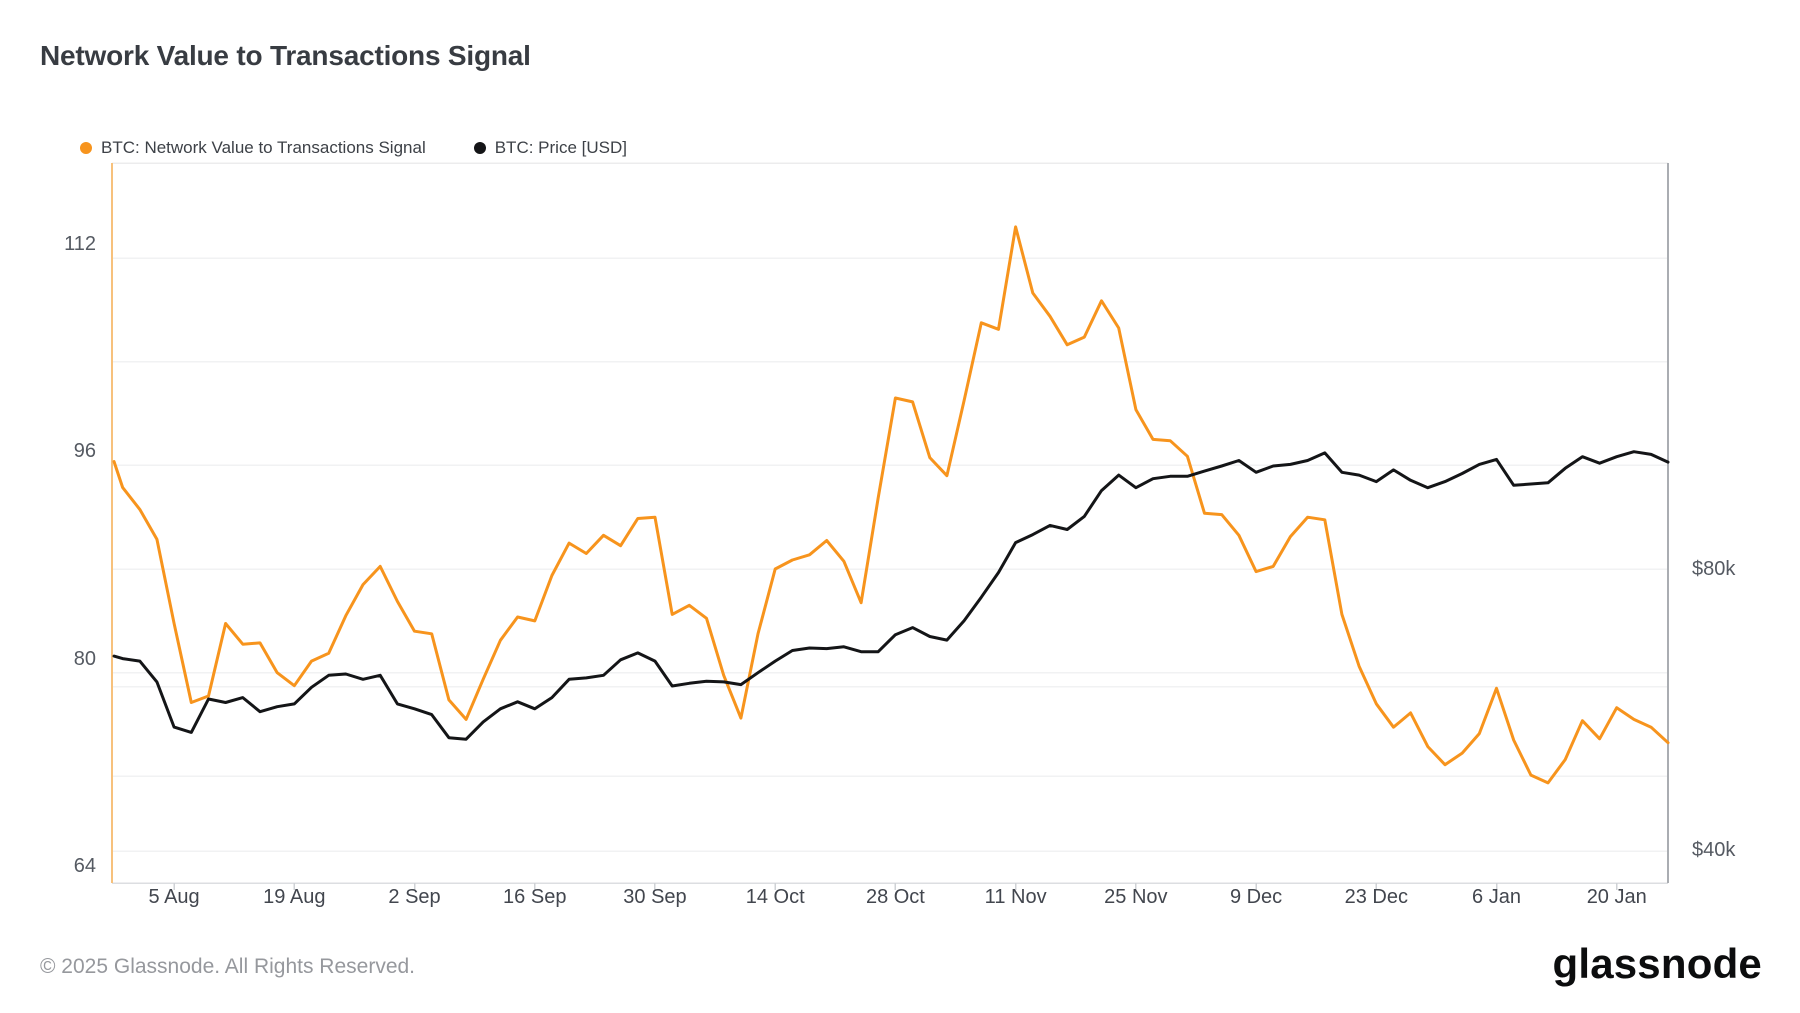 This screenshot has width=1800, height=1013. Describe the element at coordinates (294, 897) in the screenshot. I see `x-axis-tick-label: 19 Aug` at that location.